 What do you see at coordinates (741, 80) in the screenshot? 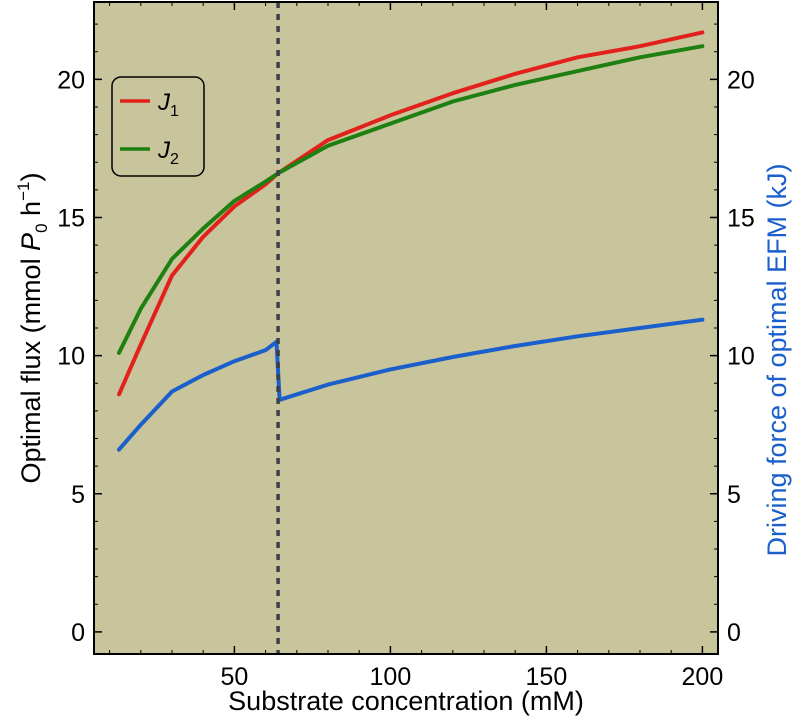
I see `y-right-tick-label: 20` at bounding box center [741, 80].